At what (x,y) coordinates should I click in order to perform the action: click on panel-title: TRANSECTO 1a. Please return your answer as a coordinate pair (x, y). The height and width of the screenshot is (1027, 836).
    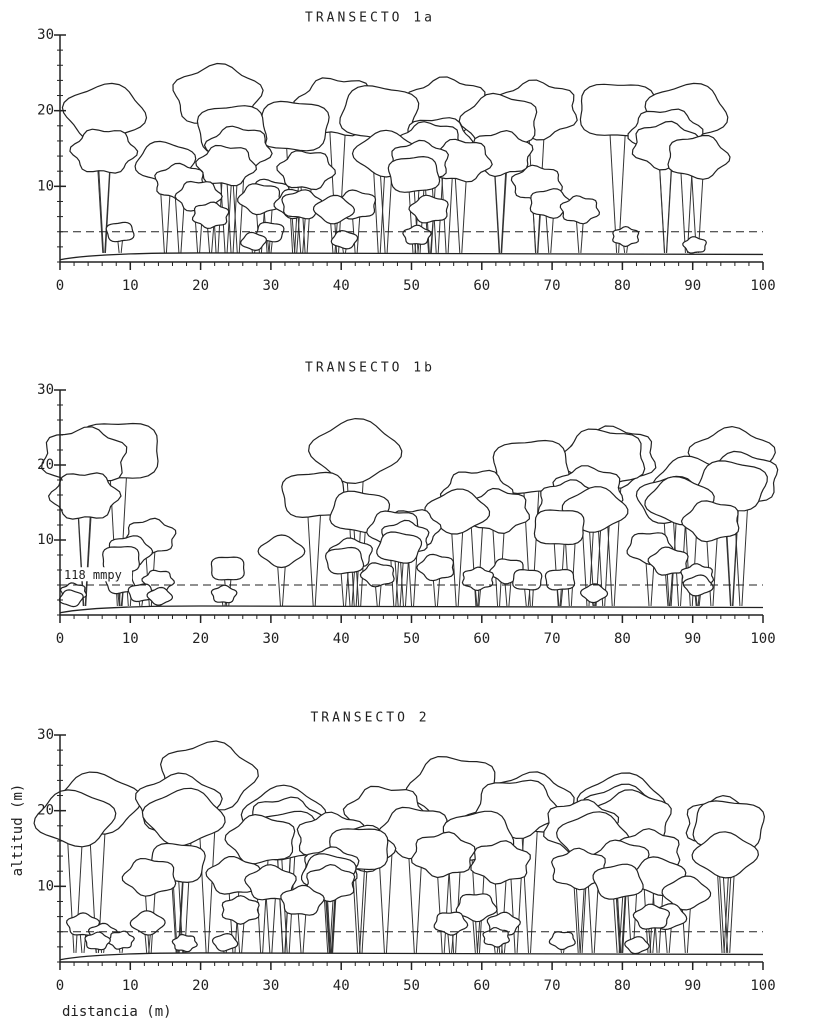
    Looking at the image, I should click on (370, 18).